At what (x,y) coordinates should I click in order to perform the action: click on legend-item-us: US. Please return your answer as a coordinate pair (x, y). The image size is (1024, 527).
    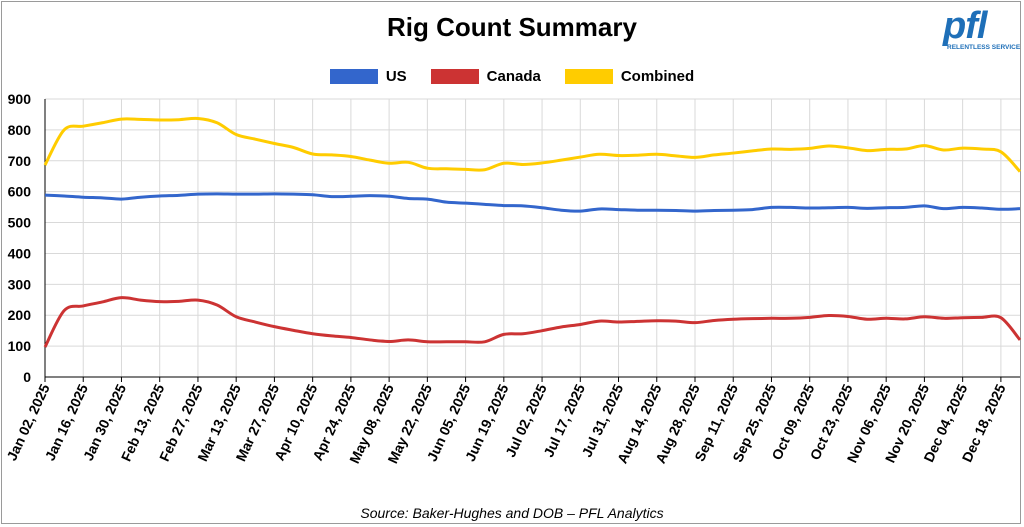
    Looking at the image, I should click on (368, 76).